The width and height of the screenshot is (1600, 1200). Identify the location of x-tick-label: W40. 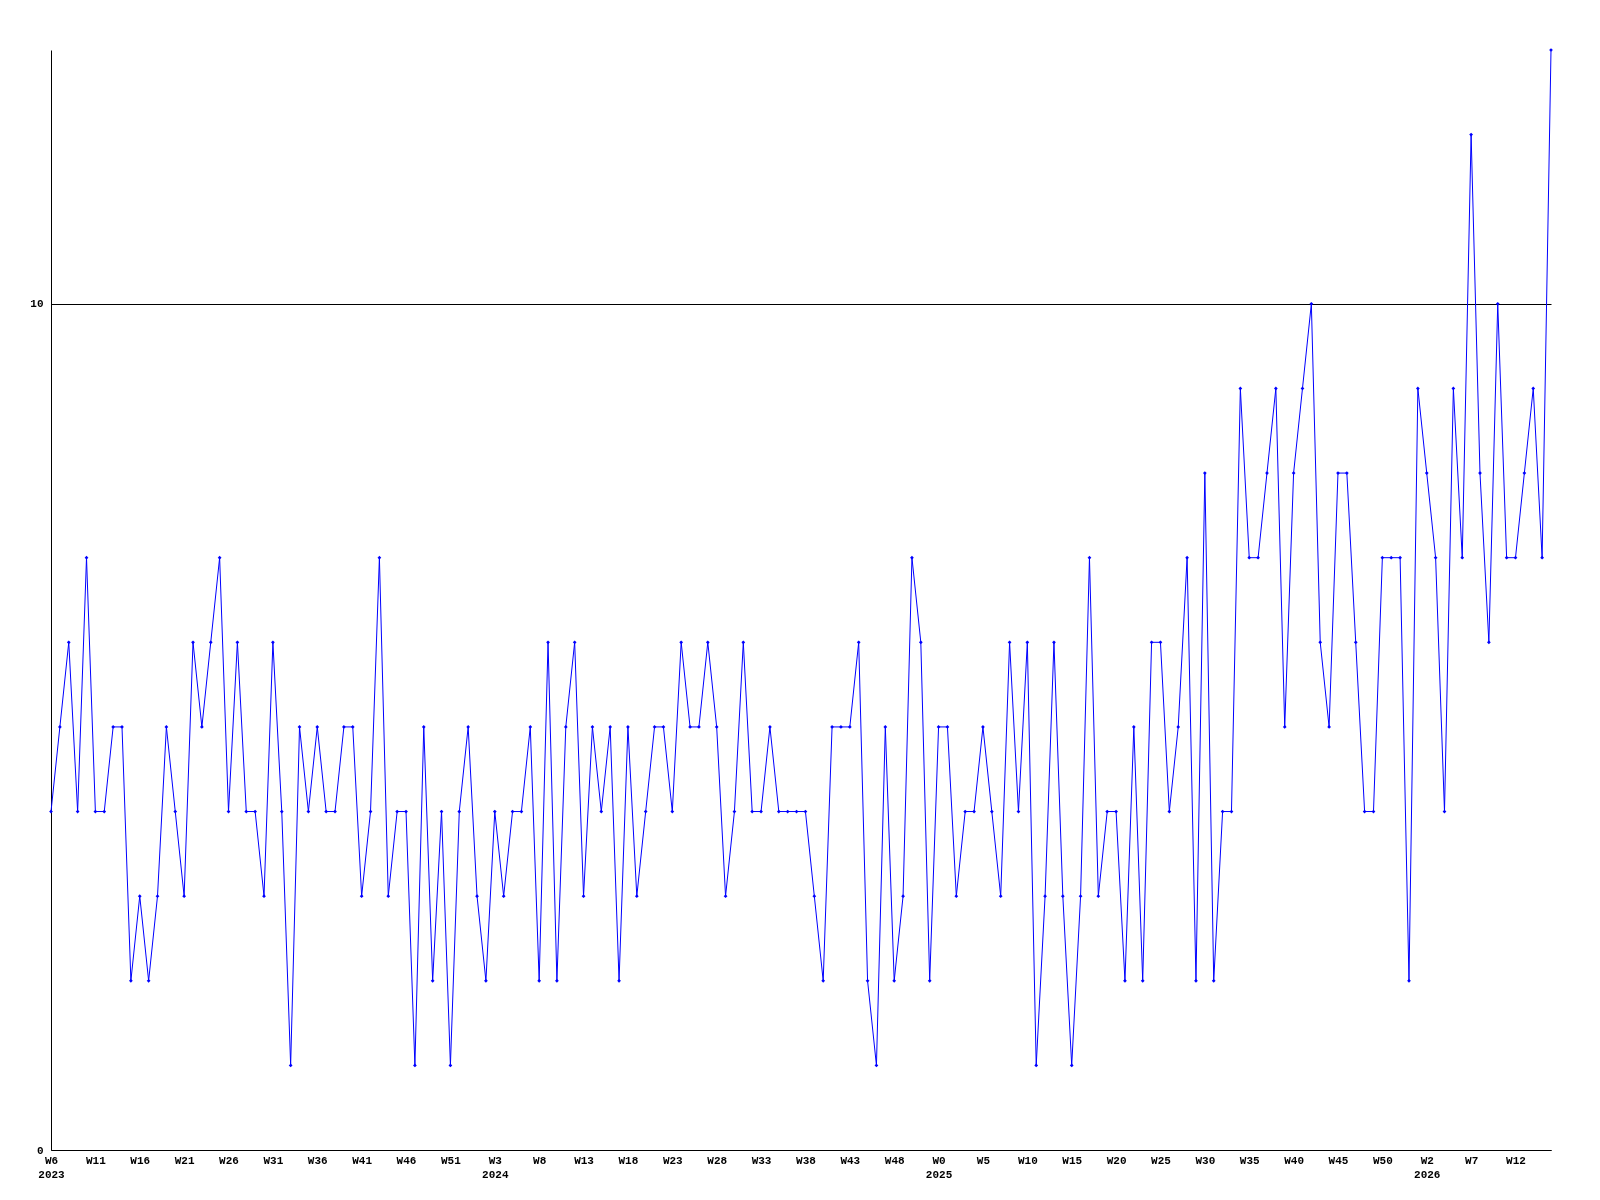
(1294, 1160).